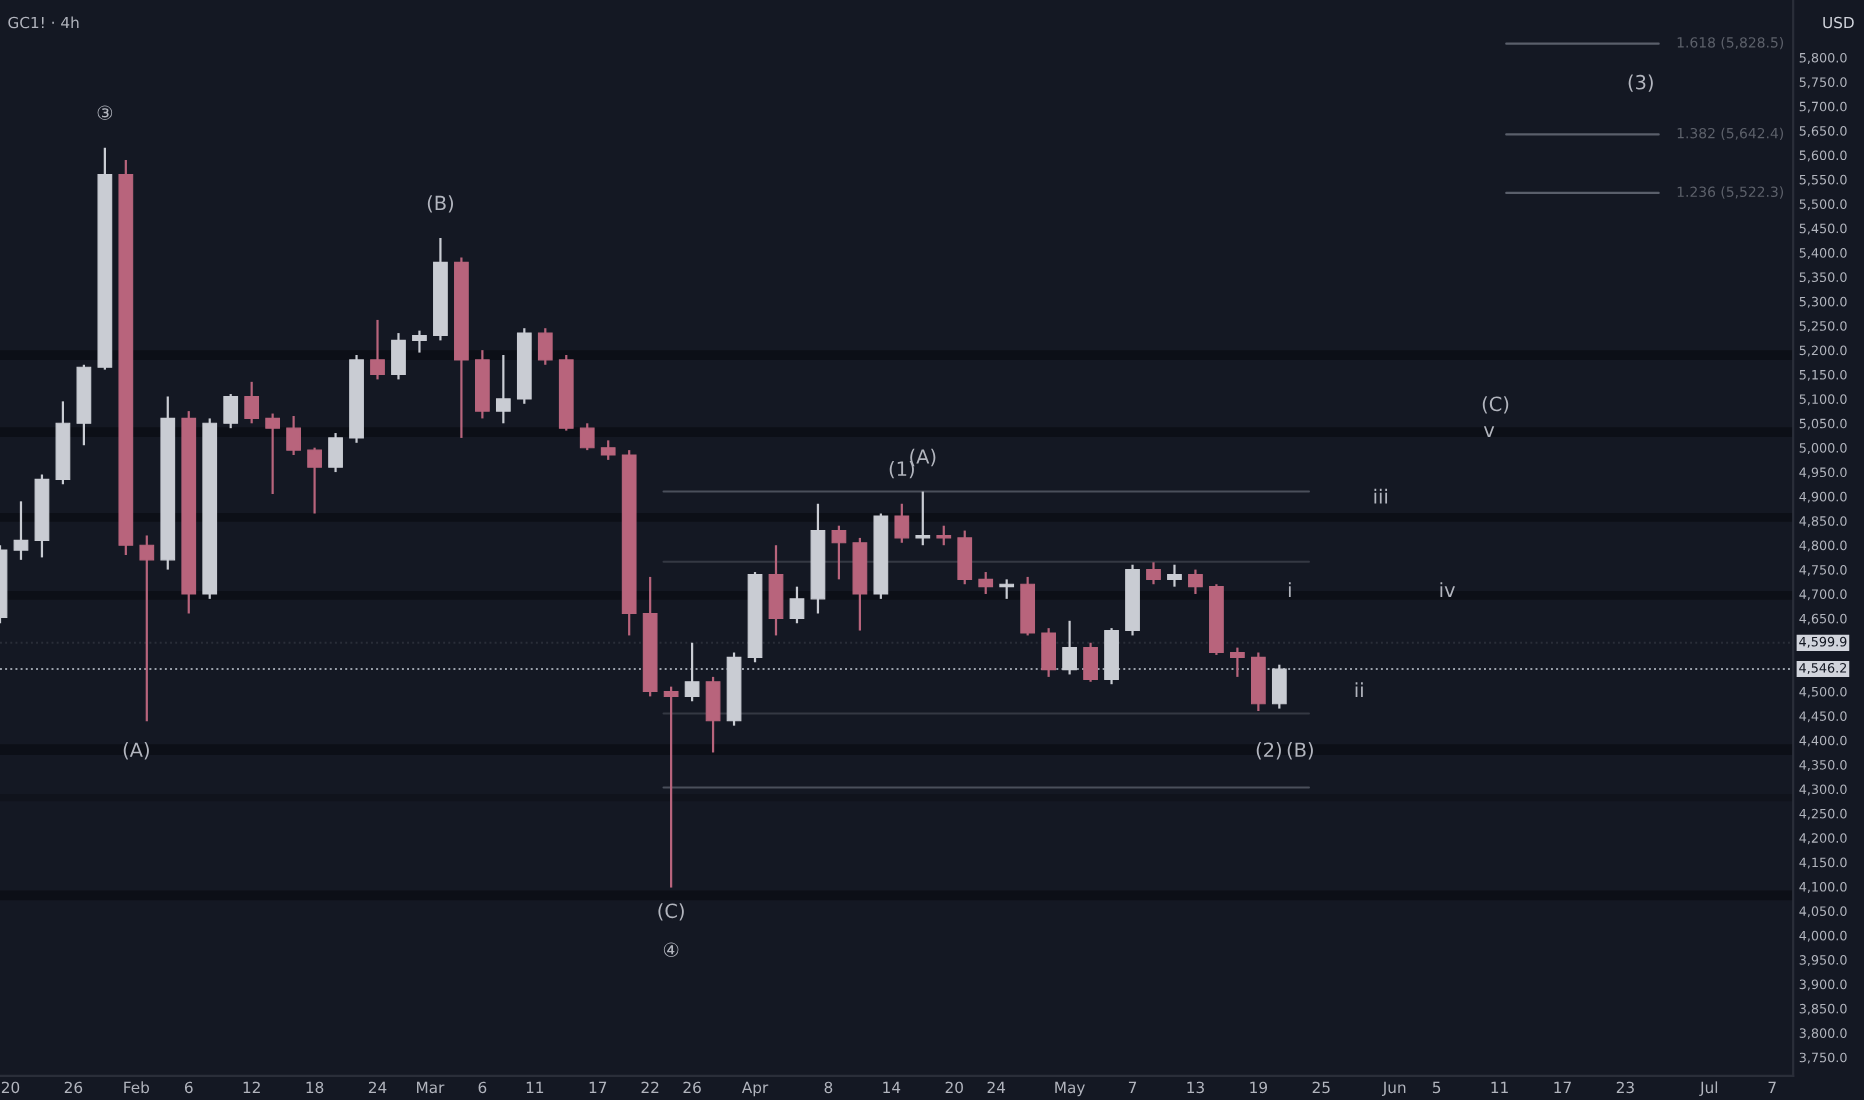 The image size is (1864, 1100). Describe the element at coordinates (105, 112) in the screenshot. I see `annotation: ③` at that location.